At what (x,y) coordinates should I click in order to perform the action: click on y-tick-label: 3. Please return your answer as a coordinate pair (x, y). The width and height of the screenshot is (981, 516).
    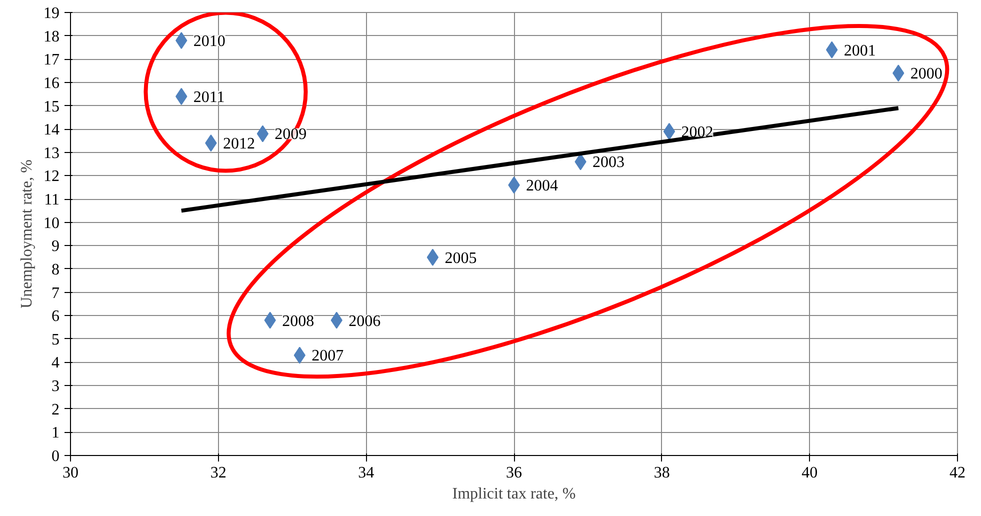
    Looking at the image, I should click on (56, 387).